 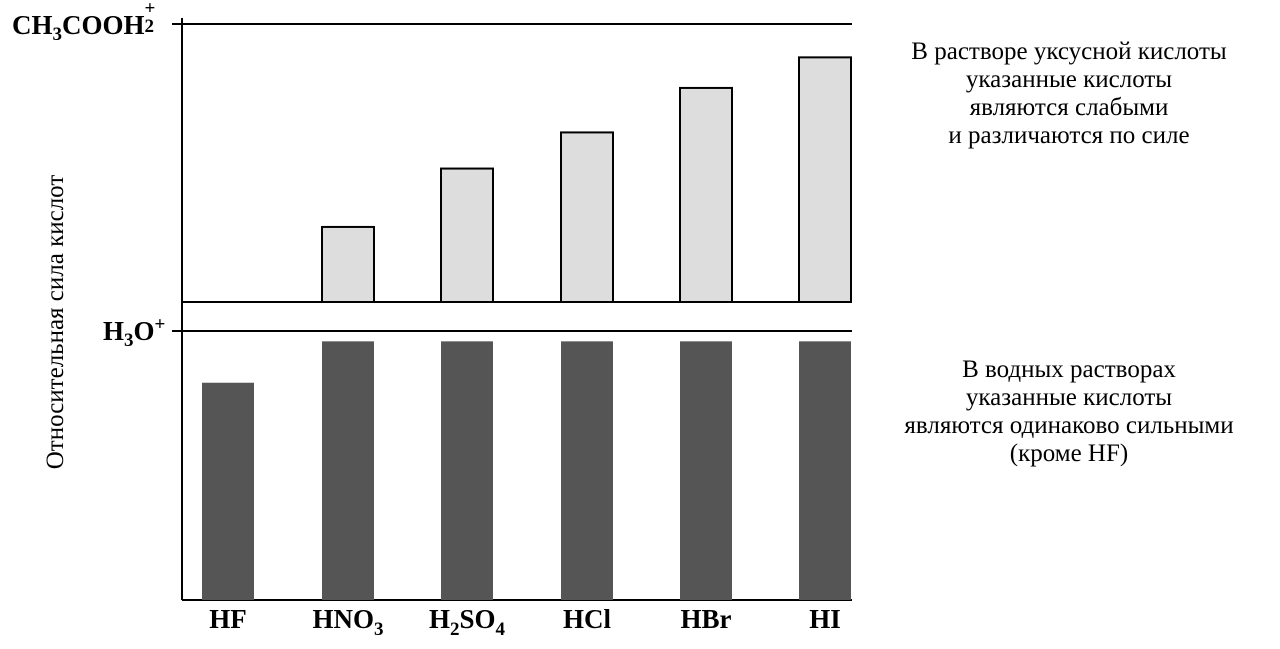 I want to click on upper-bar-HBr, so click(x=706, y=194).